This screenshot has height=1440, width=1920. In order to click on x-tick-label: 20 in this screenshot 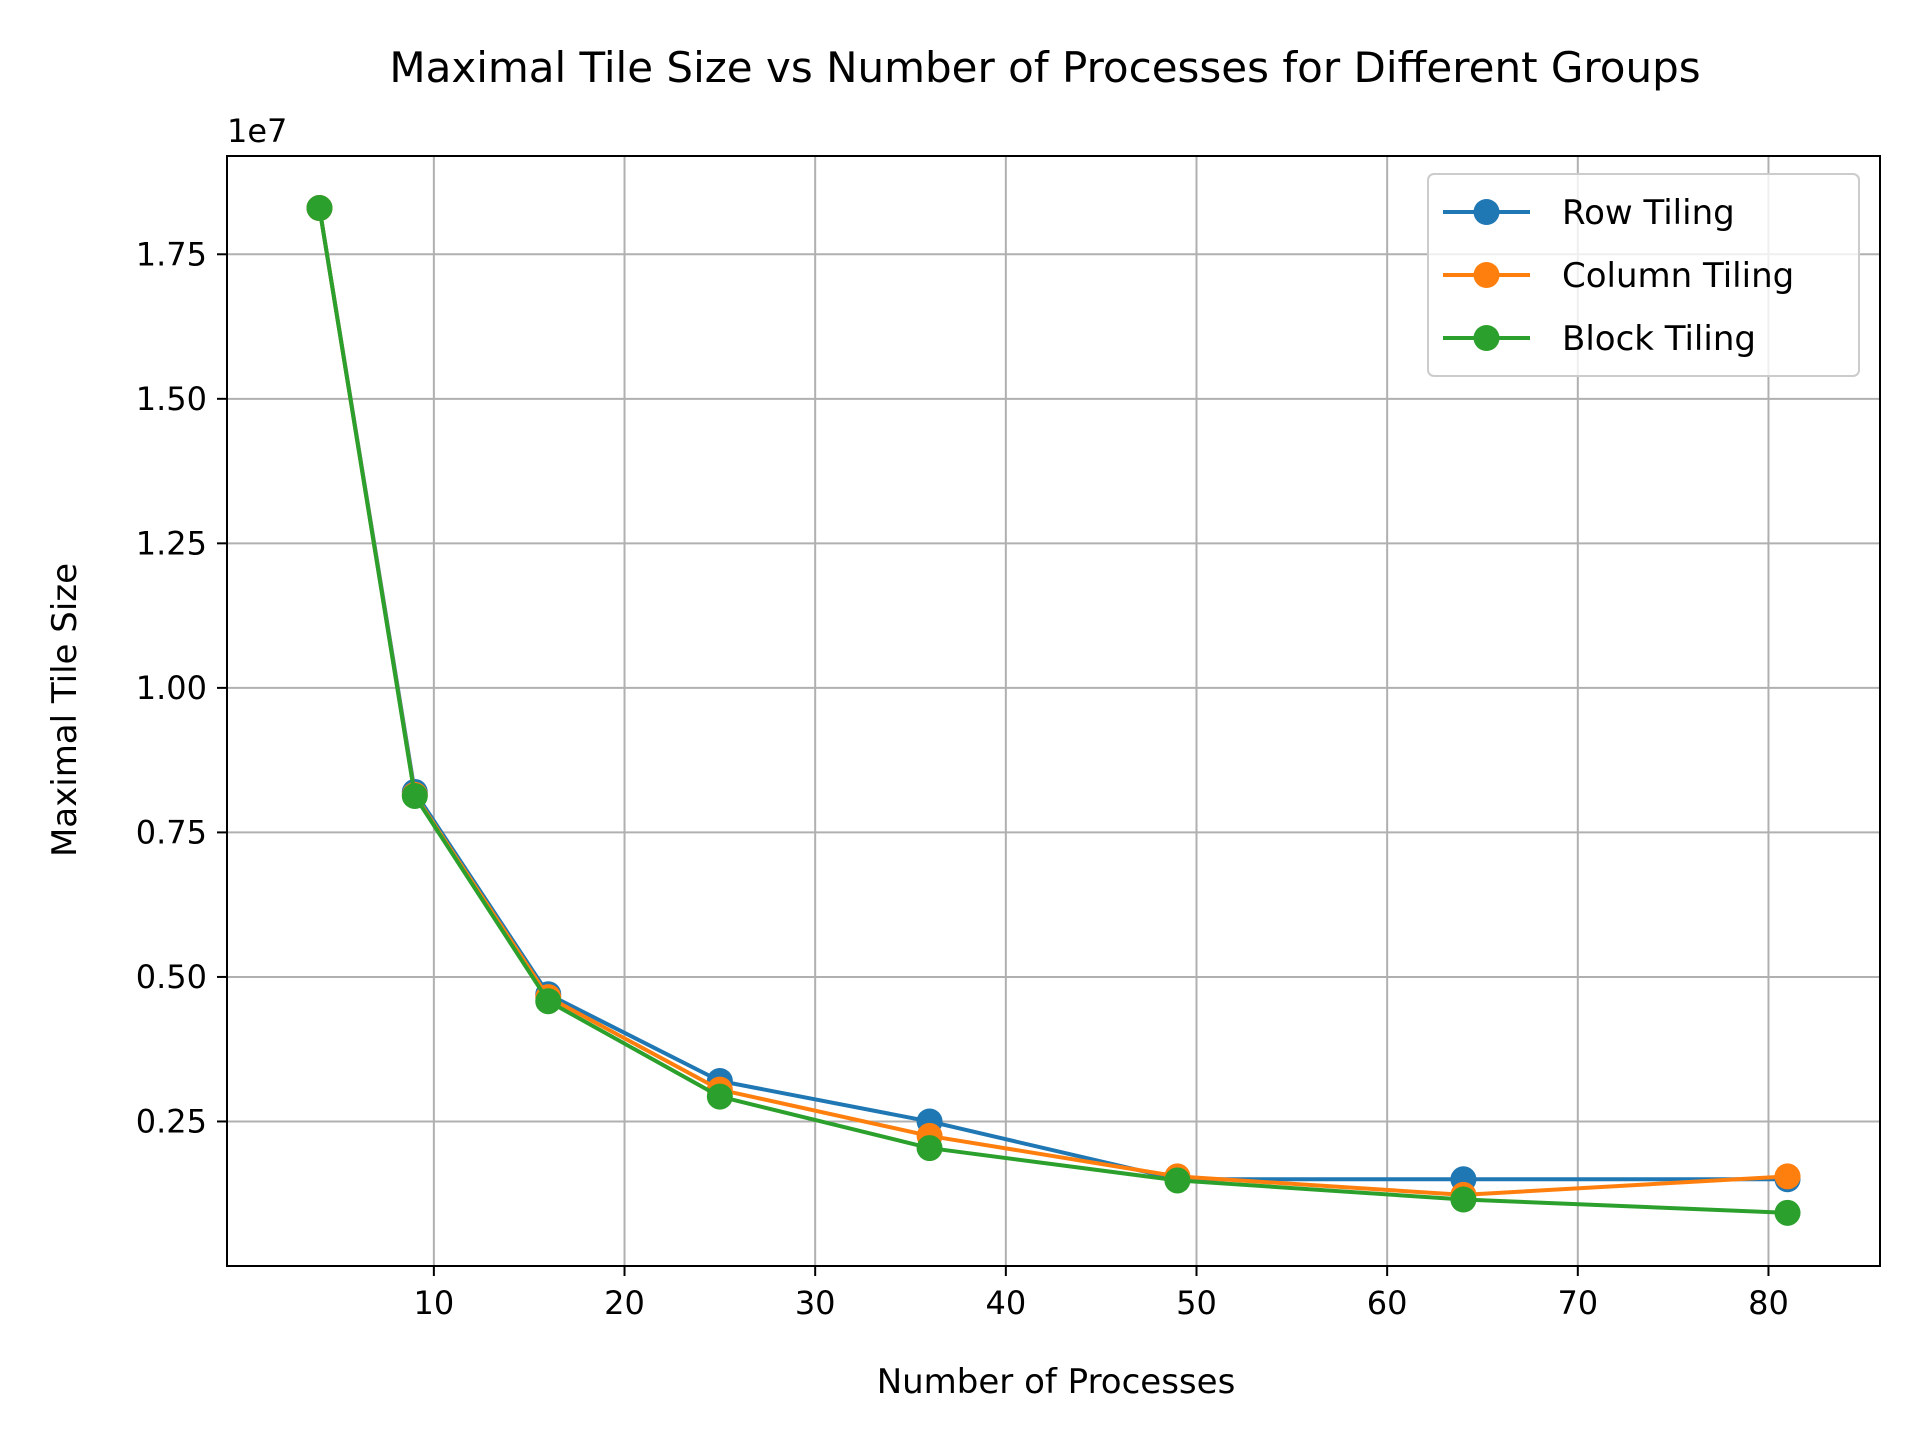, I will do `click(624, 1303)`.